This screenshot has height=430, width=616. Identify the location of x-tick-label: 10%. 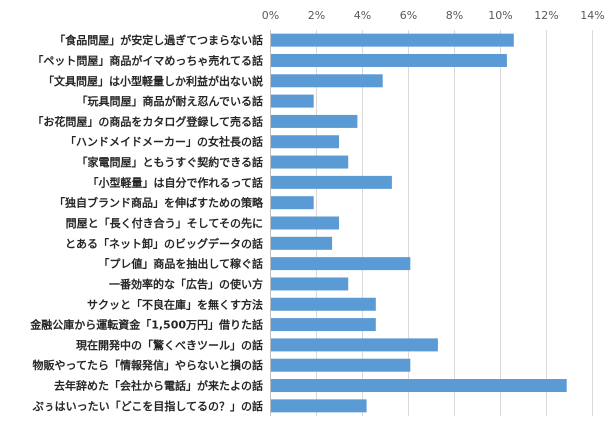
(500, 15).